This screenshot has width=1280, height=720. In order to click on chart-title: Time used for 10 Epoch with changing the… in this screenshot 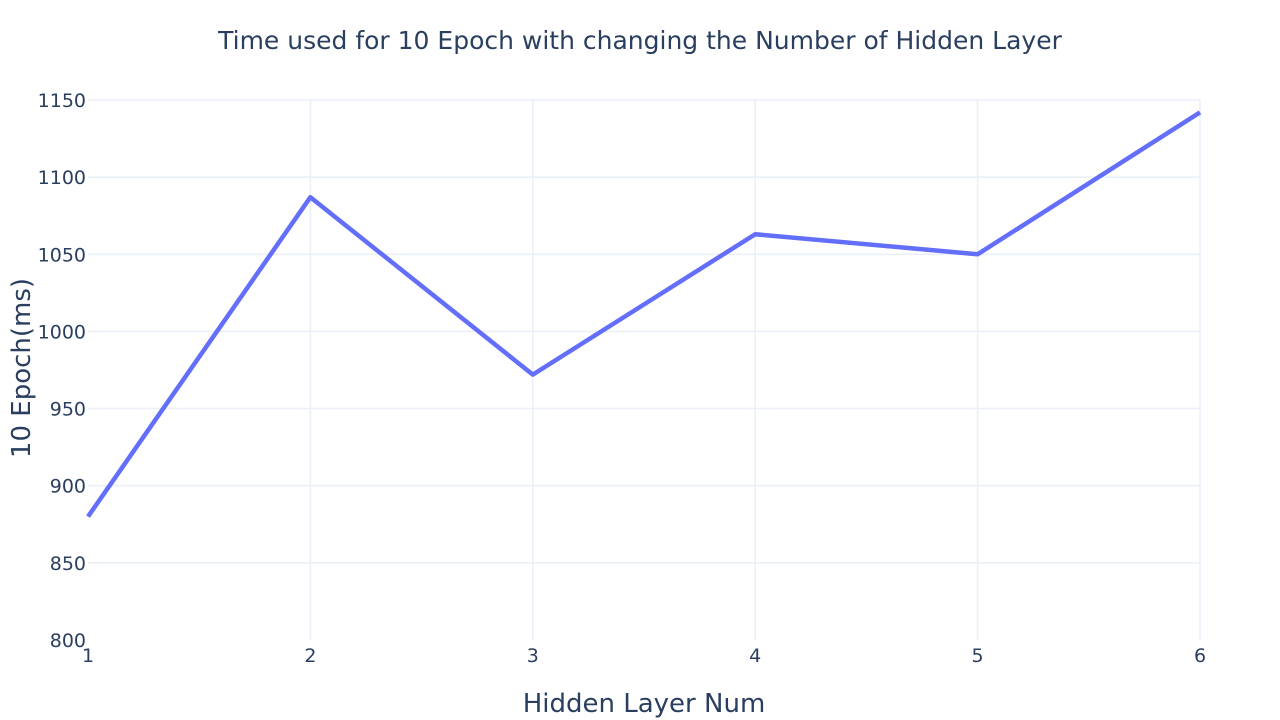, I will do `click(639, 40)`.